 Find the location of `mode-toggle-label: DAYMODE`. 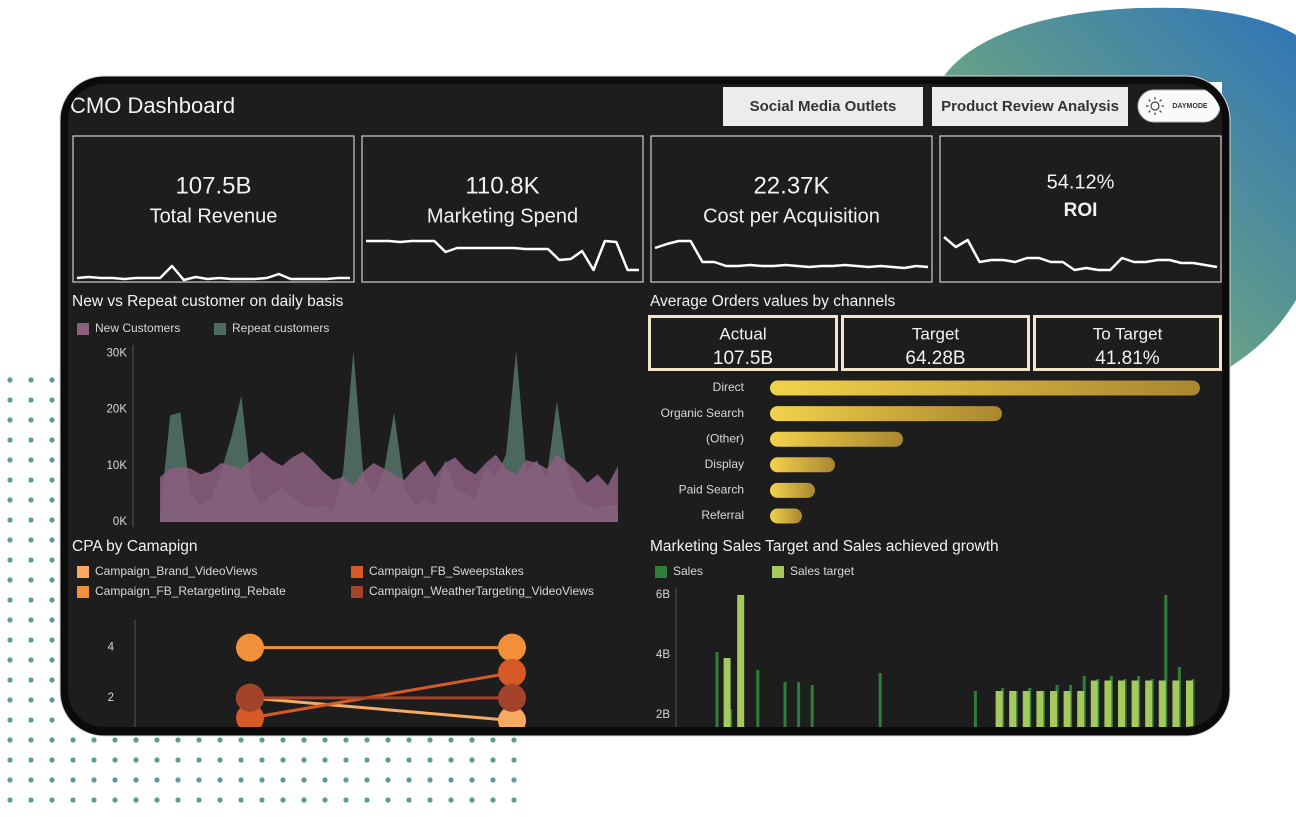

mode-toggle-label: DAYMODE is located at coordinates (1189, 106).